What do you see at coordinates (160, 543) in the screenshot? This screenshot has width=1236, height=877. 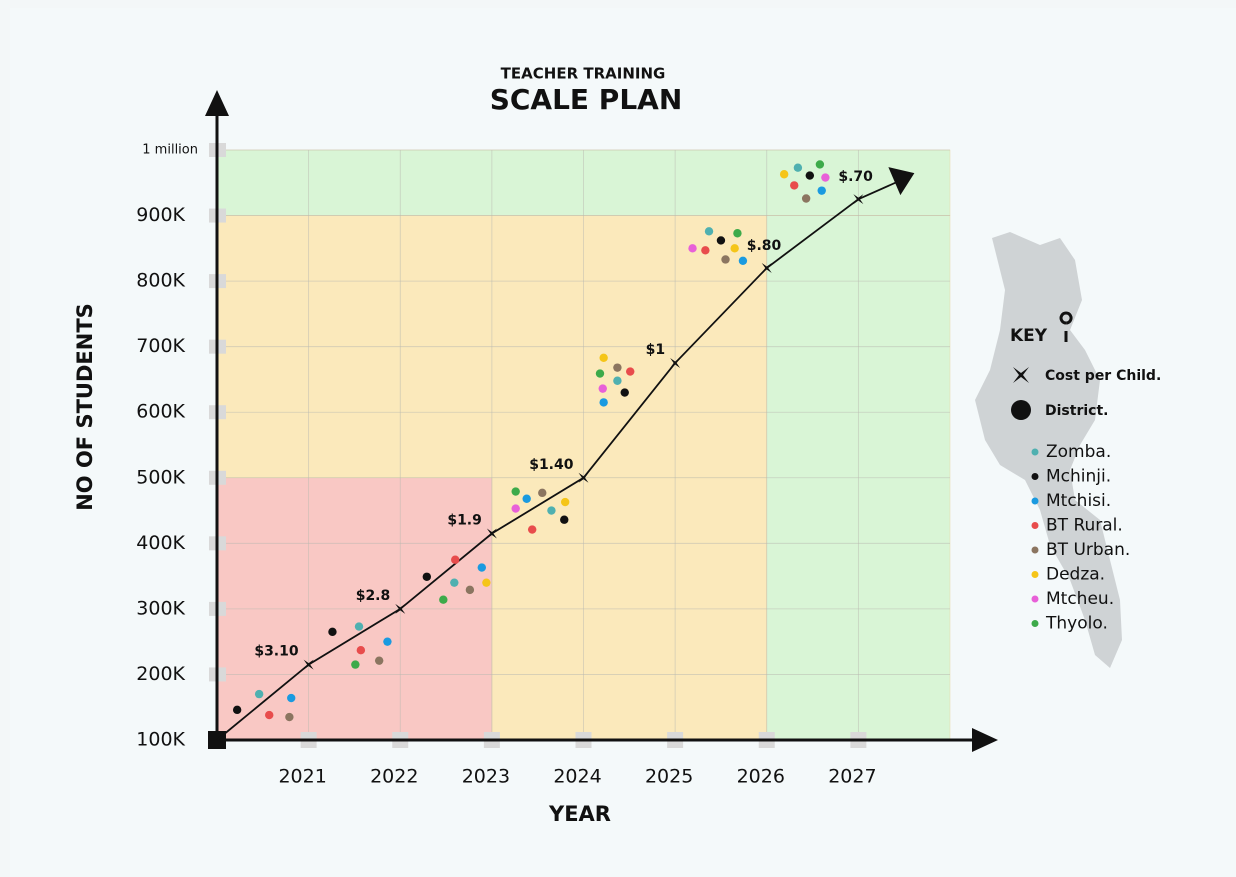 I see `y-tick-label: 400K` at bounding box center [160, 543].